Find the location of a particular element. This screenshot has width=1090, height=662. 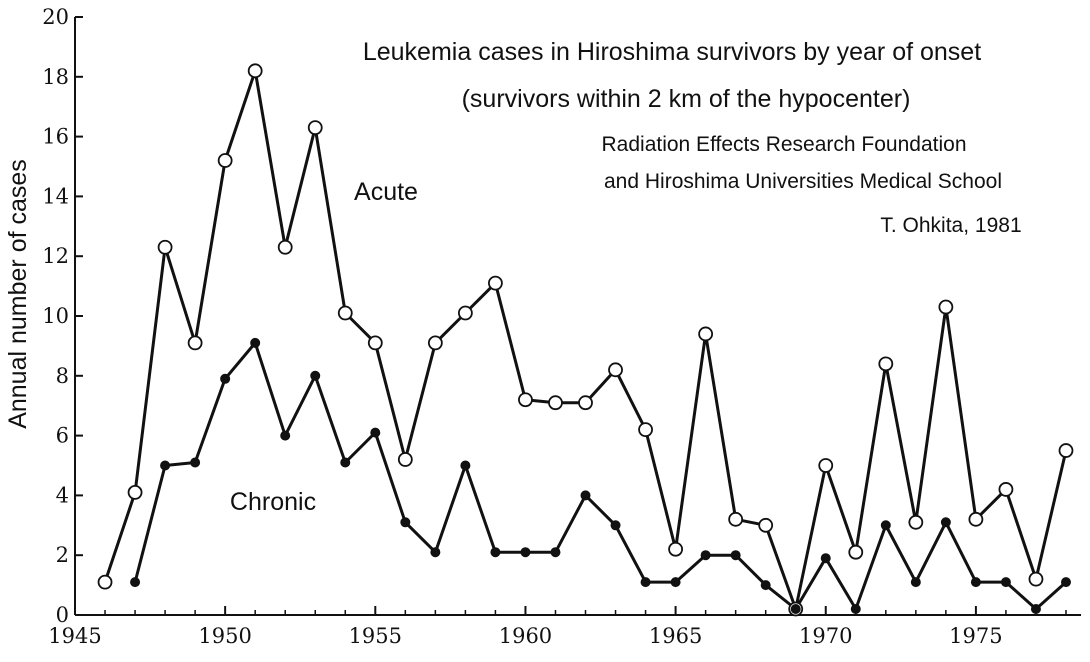

x-tick-label: 1975 is located at coordinates (975, 636).